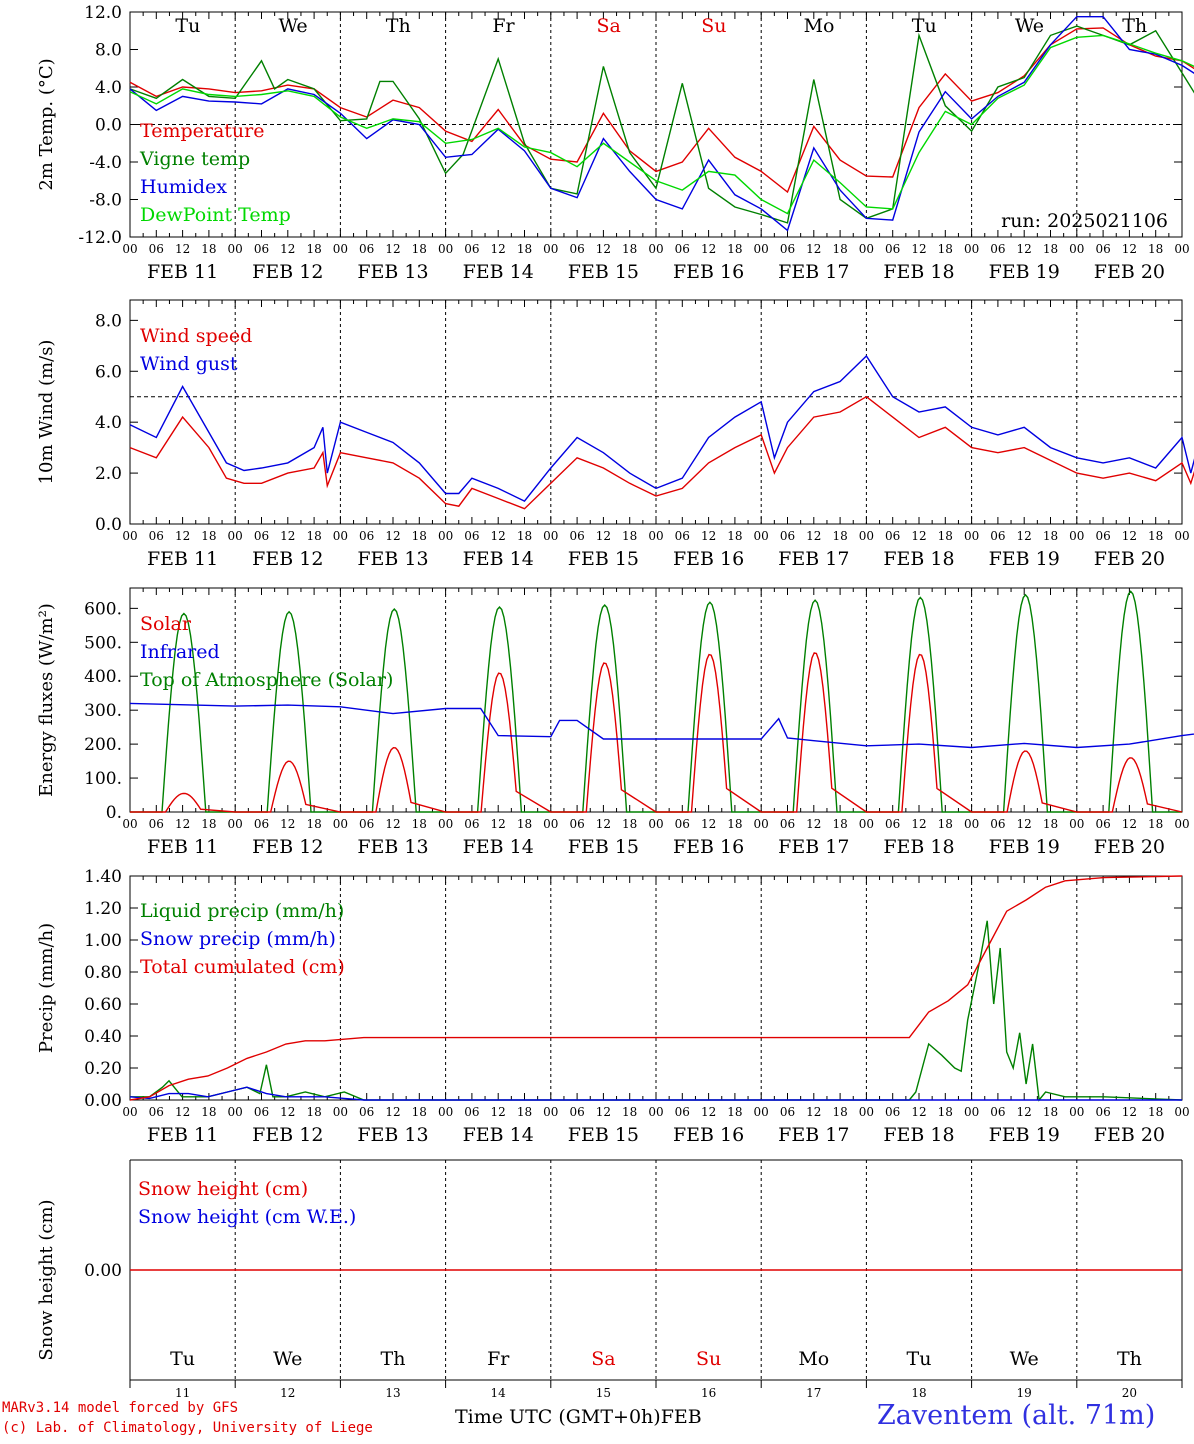 The image size is (1194, 1444). What do you see at coordinates (918, 272) in the screenshot?
I see `date-label: FEB 18` at bounding box center [918, 272].